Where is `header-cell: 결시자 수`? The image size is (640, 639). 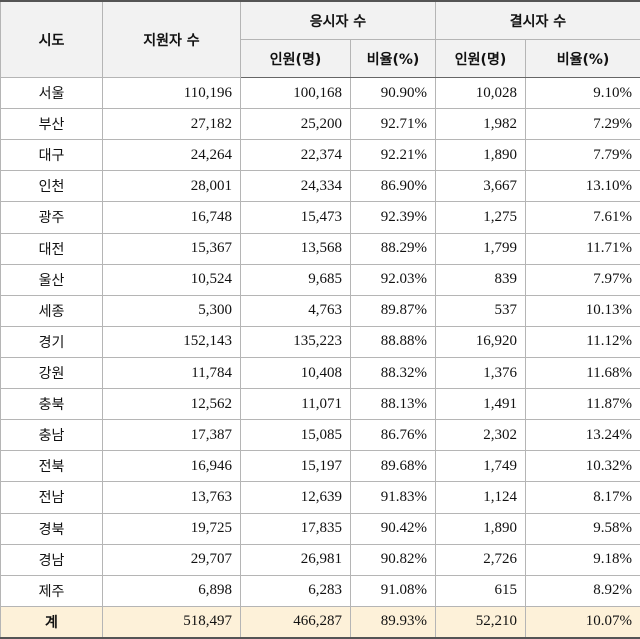 header-cell: 결시자 수 is located at coordinates (537, 20).